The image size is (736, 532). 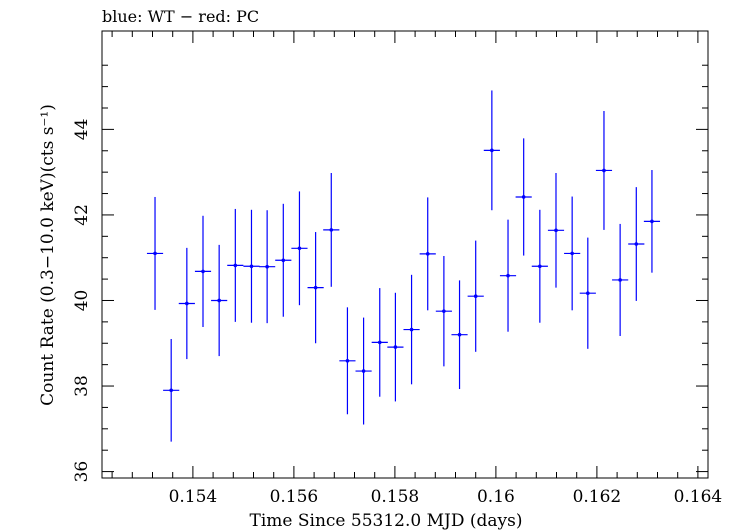 What do you see at coordinates (597, 497) in the screenshot?
I see `x-tick-label: 0.162` at bounding box center [597, 497].